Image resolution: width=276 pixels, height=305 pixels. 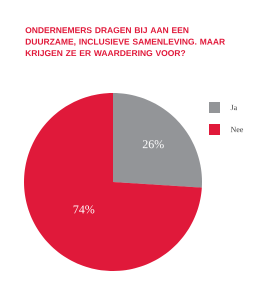 I want to click on data-label: 26%, so click(x=153, y=144).